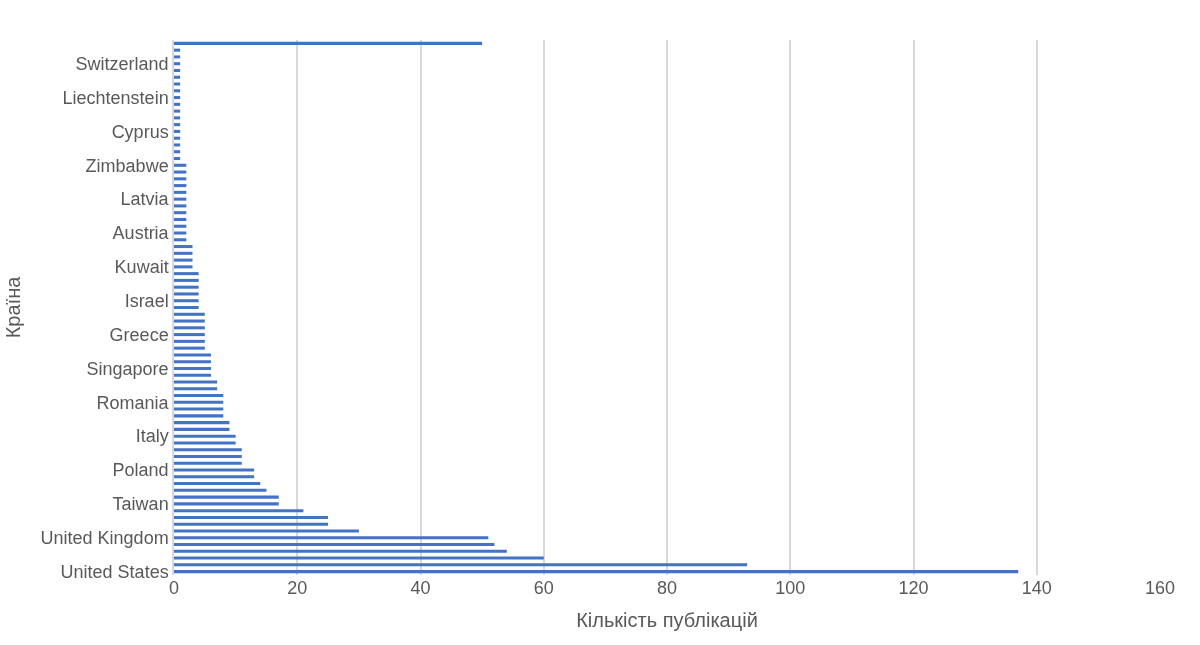 The height and width of the screenshot is (645, 1200). Describe the element at coordinates (297, 588) in the screenshot. I see `x-tick-label: 20` at that location.